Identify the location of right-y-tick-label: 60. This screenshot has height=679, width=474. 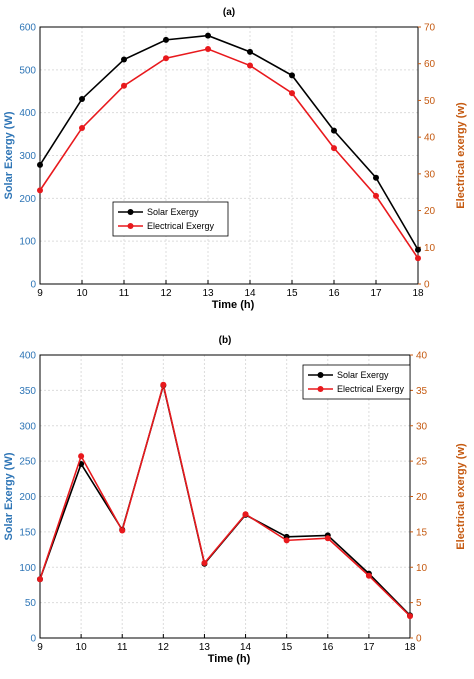
(430, 64).